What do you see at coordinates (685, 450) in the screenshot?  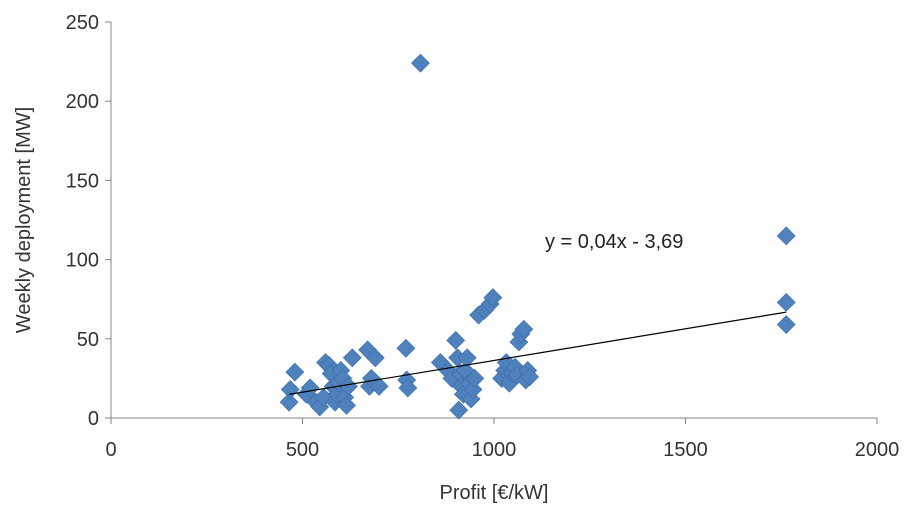 I see `x-tick-label: 1500` at bounding box center [685, 450].